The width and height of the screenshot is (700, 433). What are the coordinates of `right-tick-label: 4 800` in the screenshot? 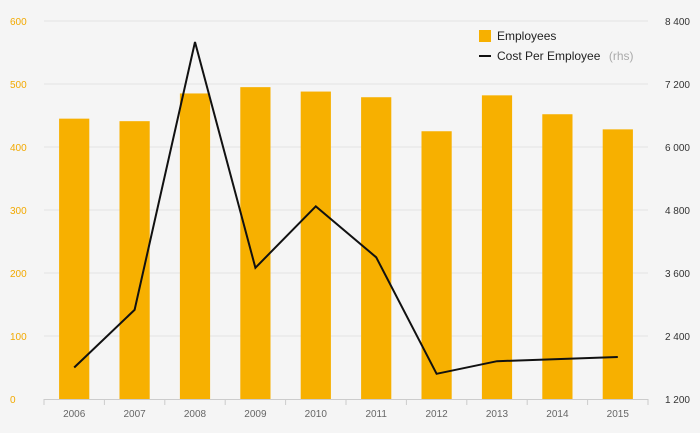 It's located at (677, 211).